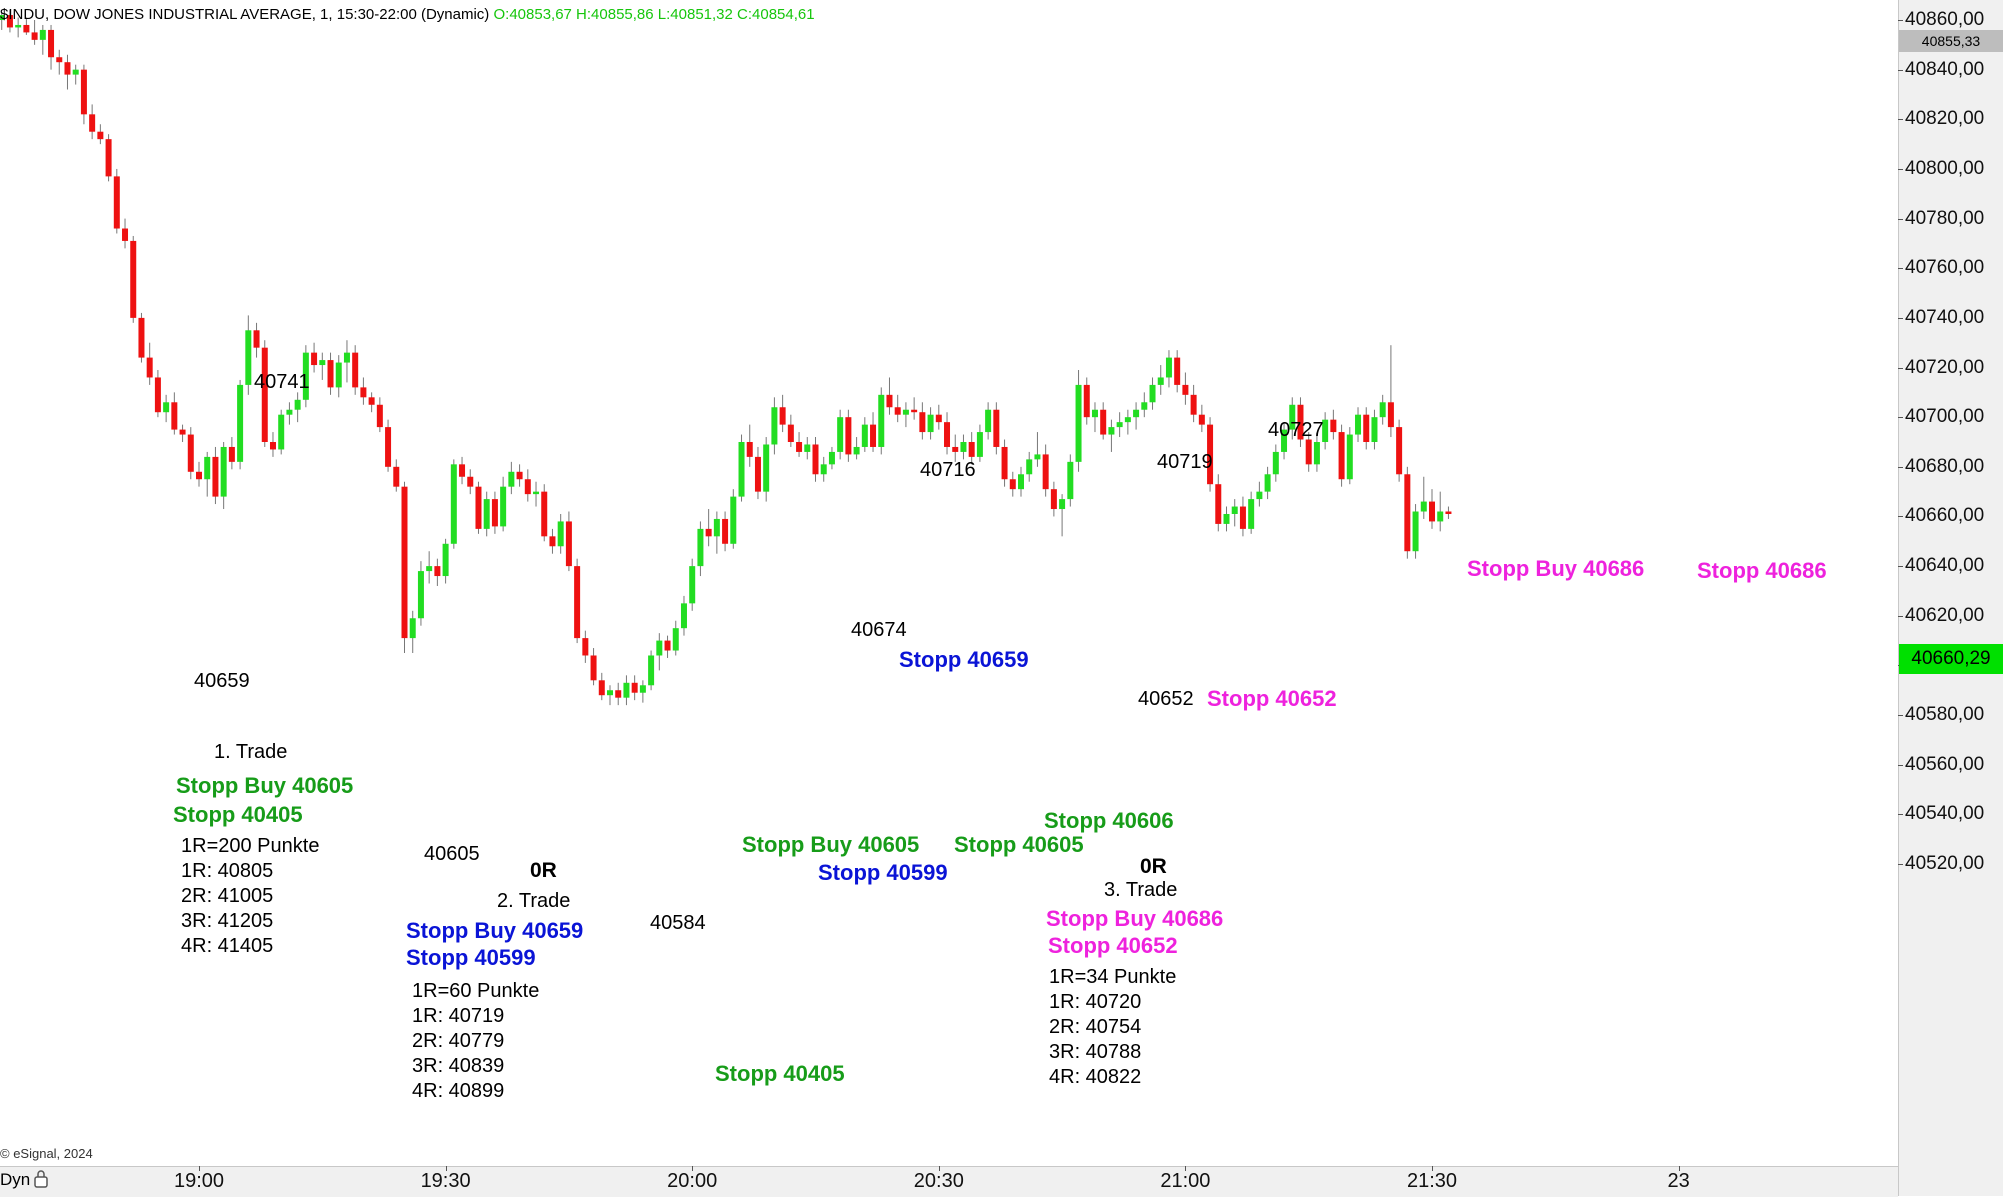  Describe the element at coordinates (495, 930) in the screenshot. I see `trade-2-stop-buy: Stopp Buy 40659` at that location.